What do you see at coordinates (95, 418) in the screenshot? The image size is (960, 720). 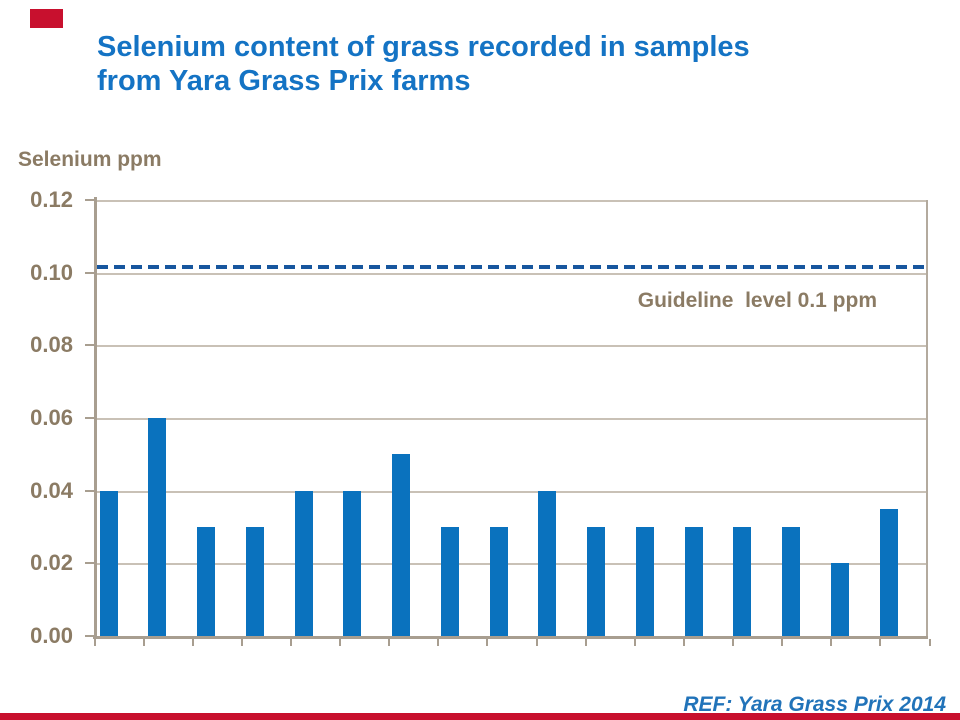 I see `y-axis-line` at bounding box center [95, 418].